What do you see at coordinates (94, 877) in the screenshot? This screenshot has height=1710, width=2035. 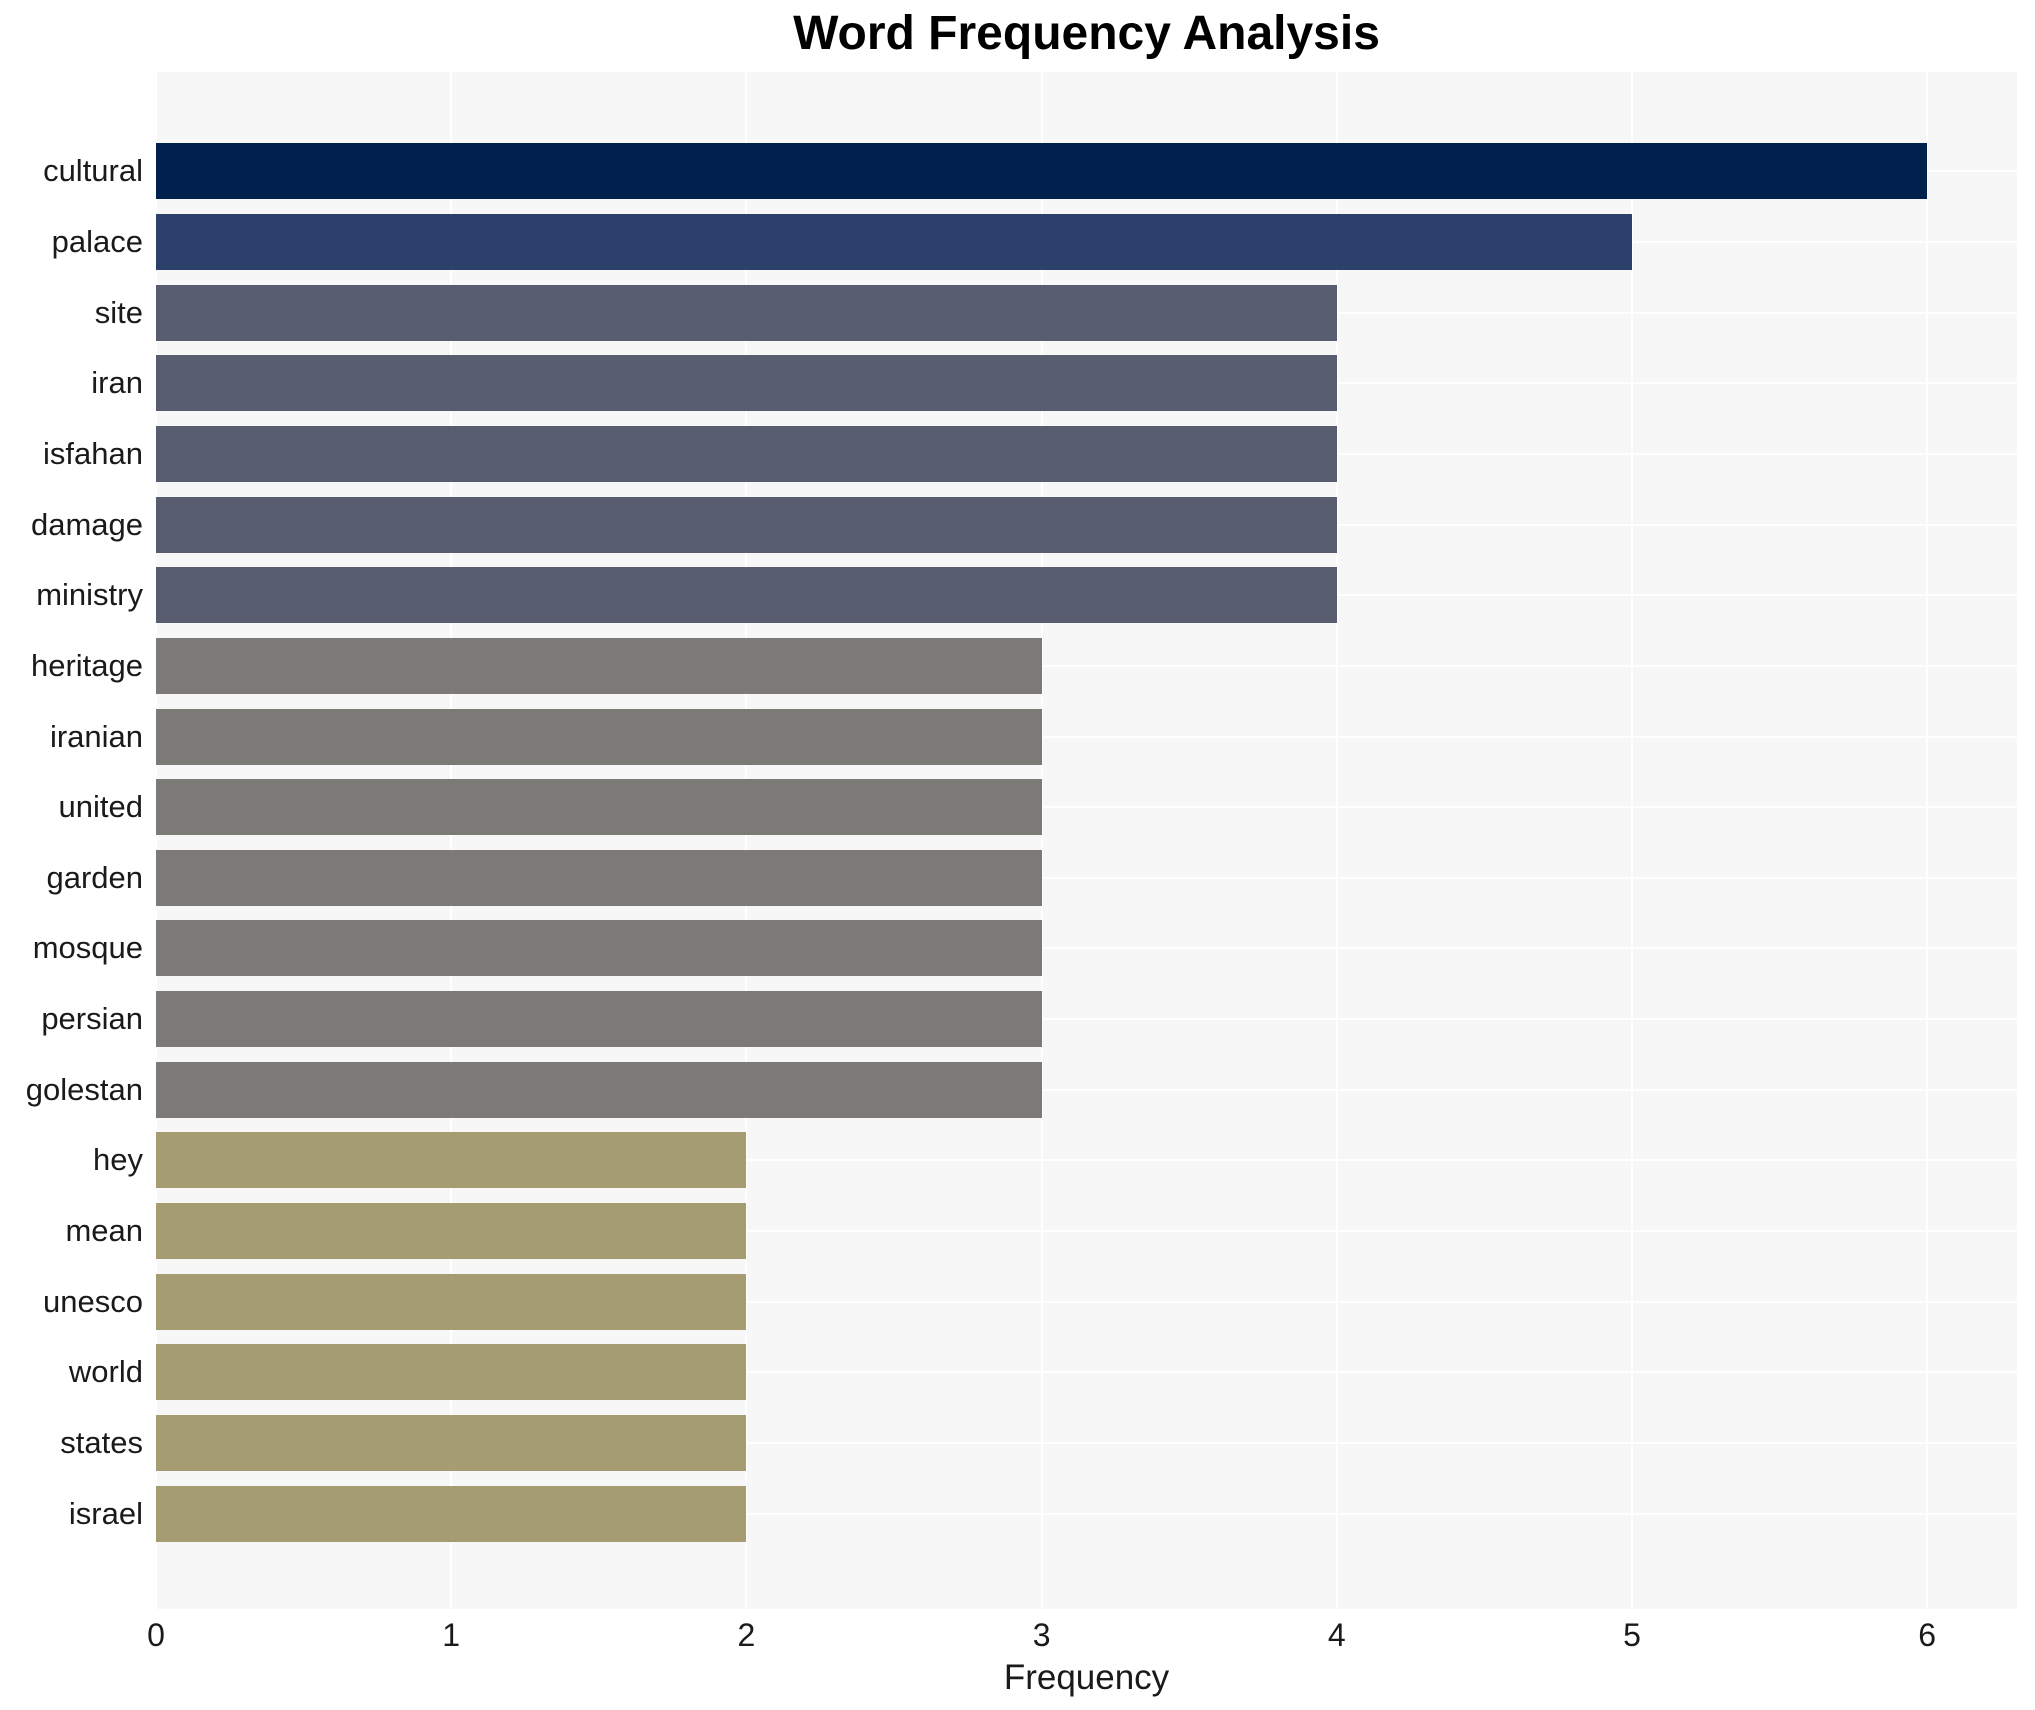 I see `y-tick-label: garden` at bounding box center [94, 877].